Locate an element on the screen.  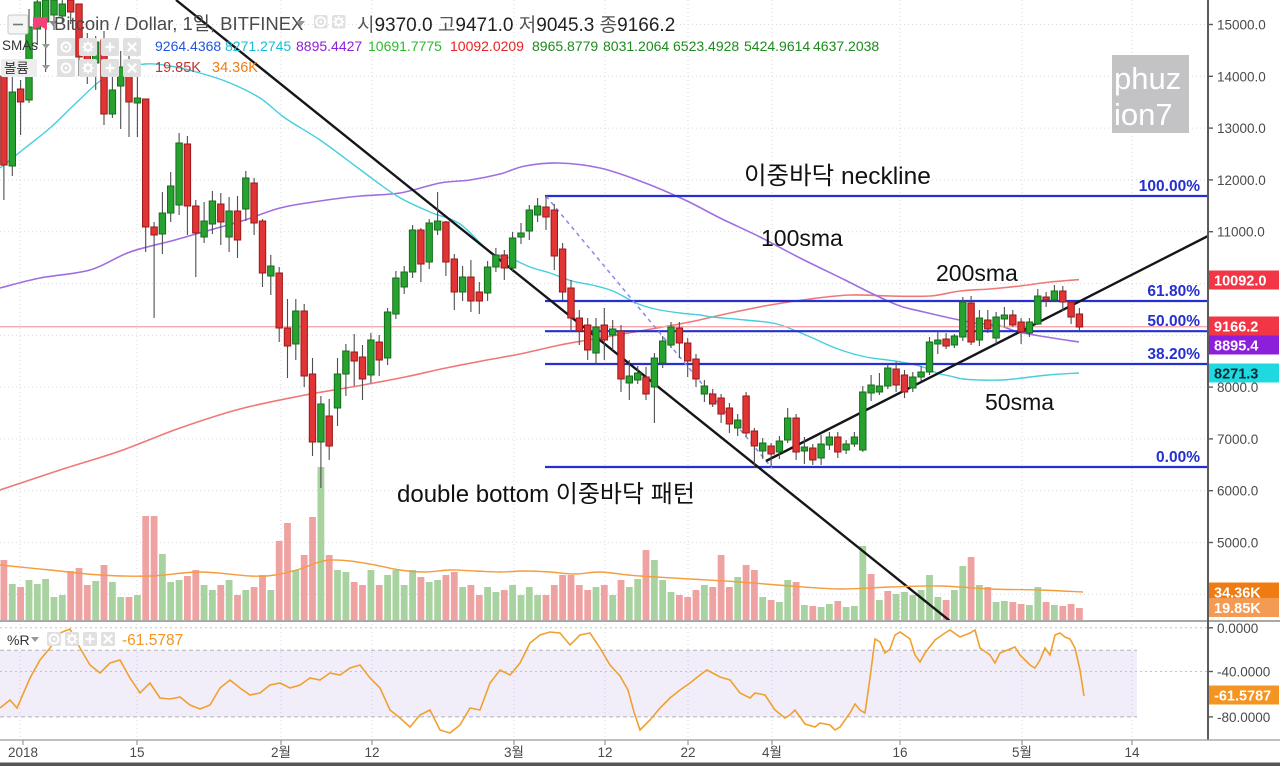
svg-text: 50sma is located at coordinates (1019, 402).